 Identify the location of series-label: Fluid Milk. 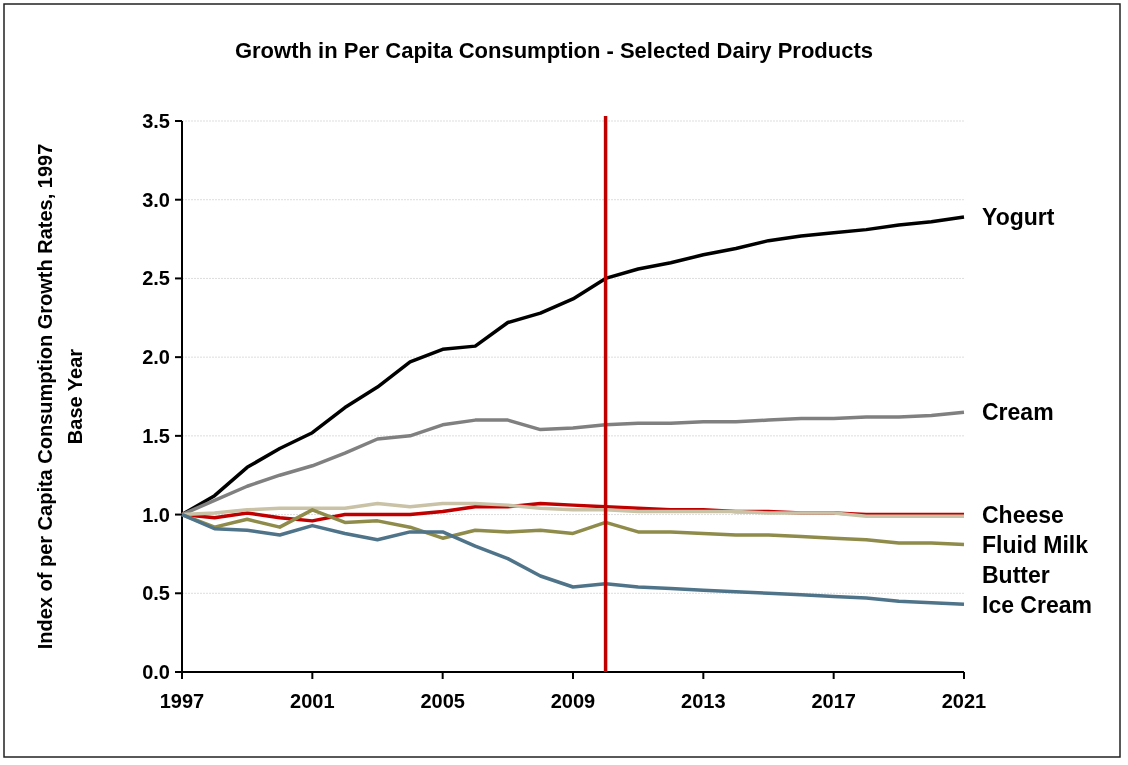
(1035, 544).